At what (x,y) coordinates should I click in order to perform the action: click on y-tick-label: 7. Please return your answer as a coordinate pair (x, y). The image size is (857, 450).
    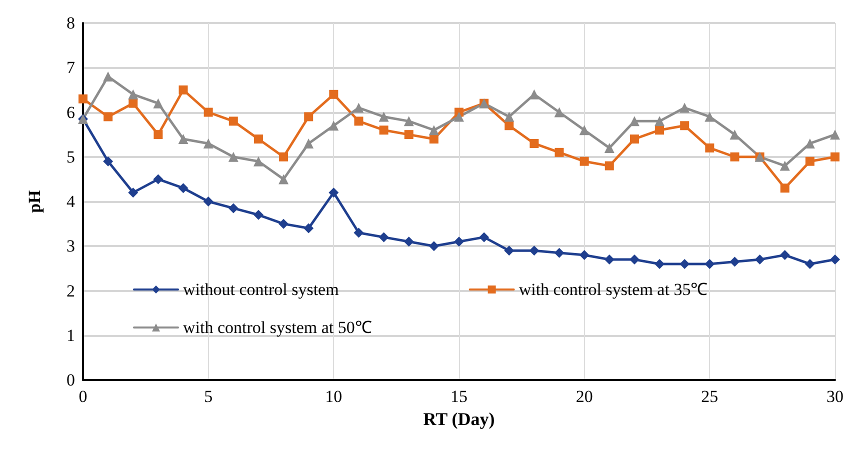
    Looking at the image, I should click on (71, 68).